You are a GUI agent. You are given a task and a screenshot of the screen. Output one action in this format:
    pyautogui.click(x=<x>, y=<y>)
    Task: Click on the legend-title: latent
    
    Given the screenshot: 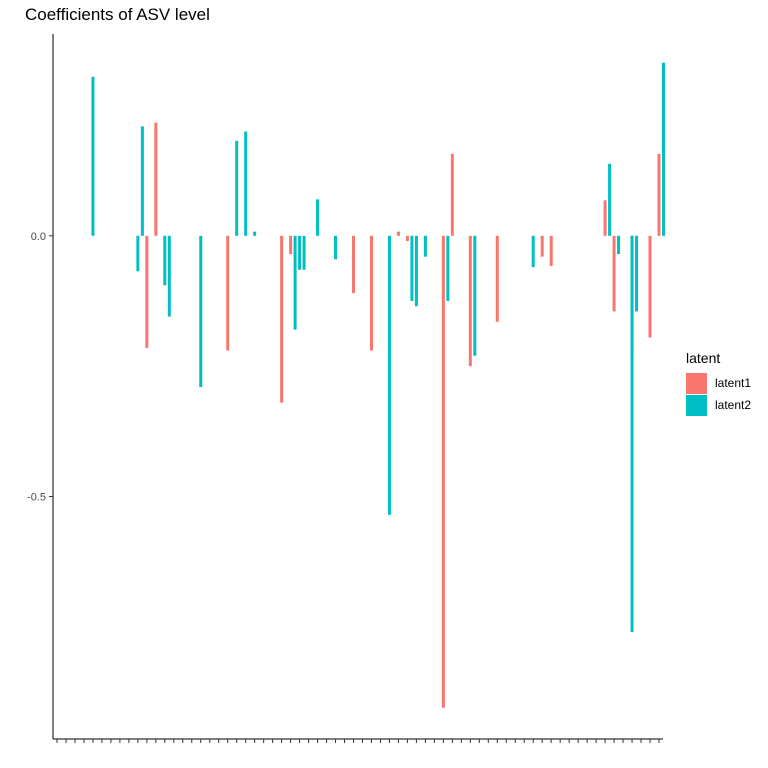 What is the action you would take?
    pyautogui.click(x=703, y=358)
    